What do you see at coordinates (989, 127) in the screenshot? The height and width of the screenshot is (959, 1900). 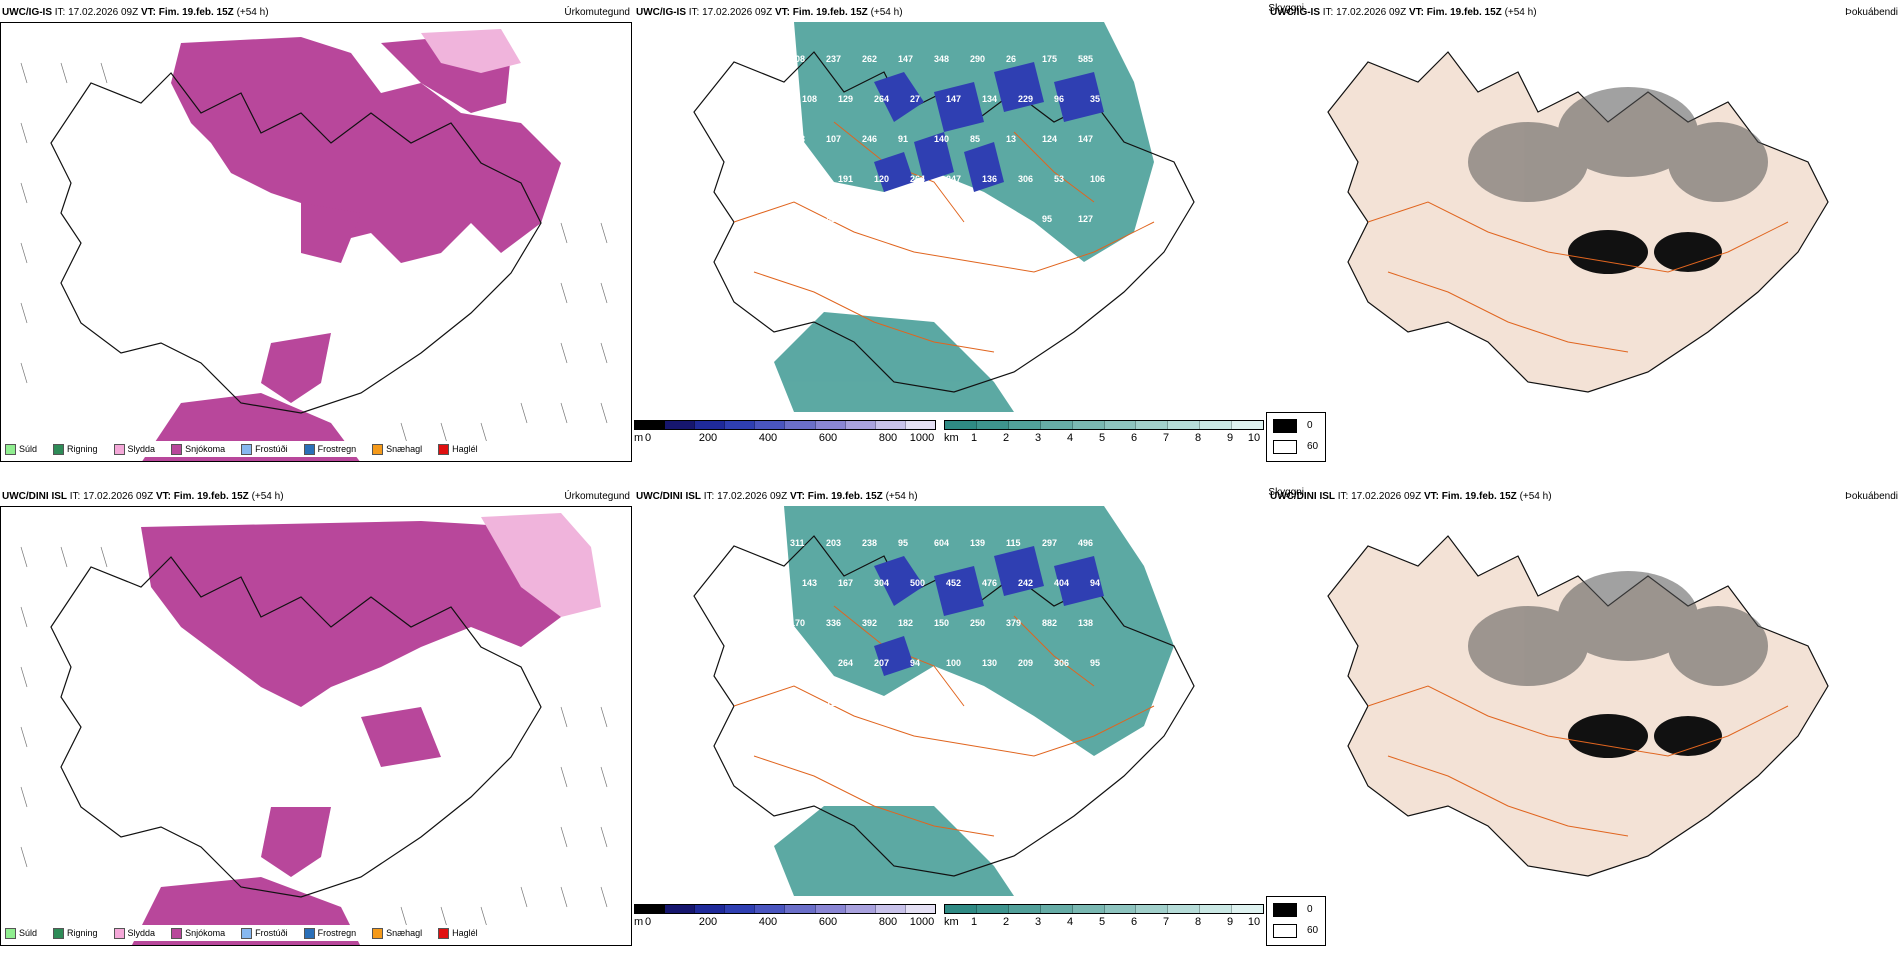 I see `snow-depth-cells` at bounding box center [989, 127].